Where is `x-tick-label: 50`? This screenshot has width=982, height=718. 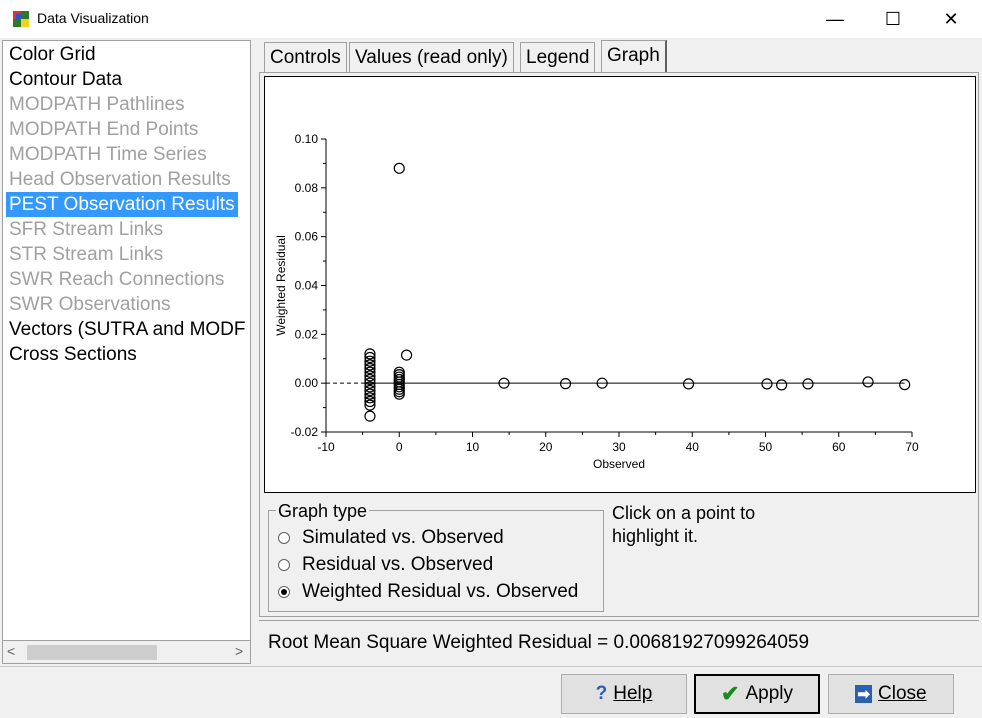
x-tick-label: 50 is located at coordinates (766, 447).